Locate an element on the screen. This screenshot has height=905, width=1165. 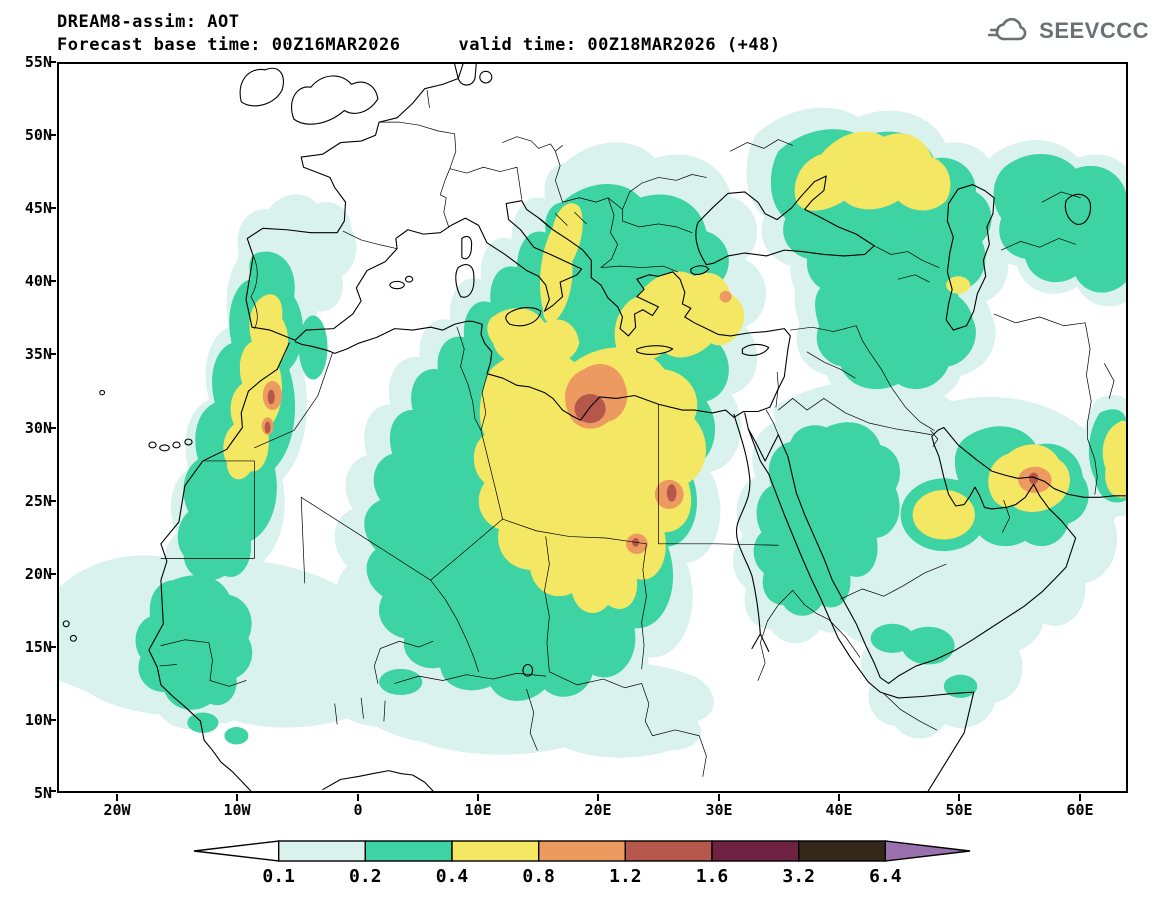
legend-swatch-0.4 is located at coordinates (495, 851).